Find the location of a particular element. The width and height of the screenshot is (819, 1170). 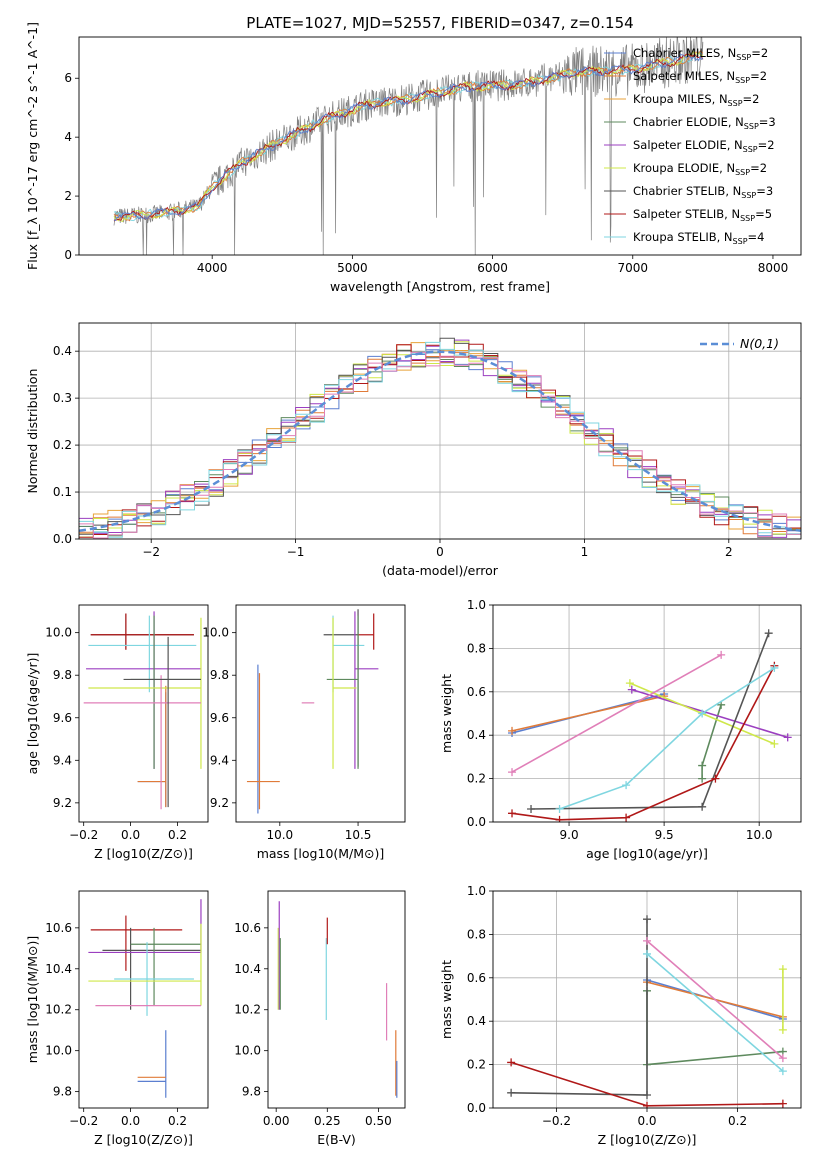

legend-label: Kroupa ELODIE, NSSP=2 is located at coordinates (700, 169).